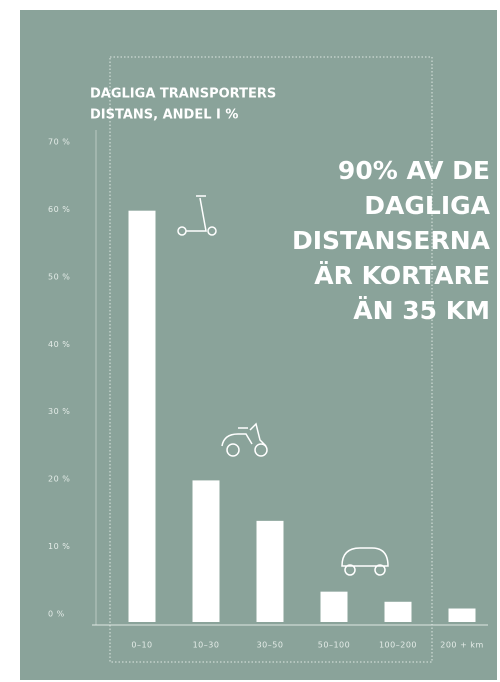 Image resolution: width=500 pixels, height=682 pixels. What do you see at coordinates (391, 240) in the screenshot?
I see `headline: DISTANSERNA` at bounding box center [391, 240].